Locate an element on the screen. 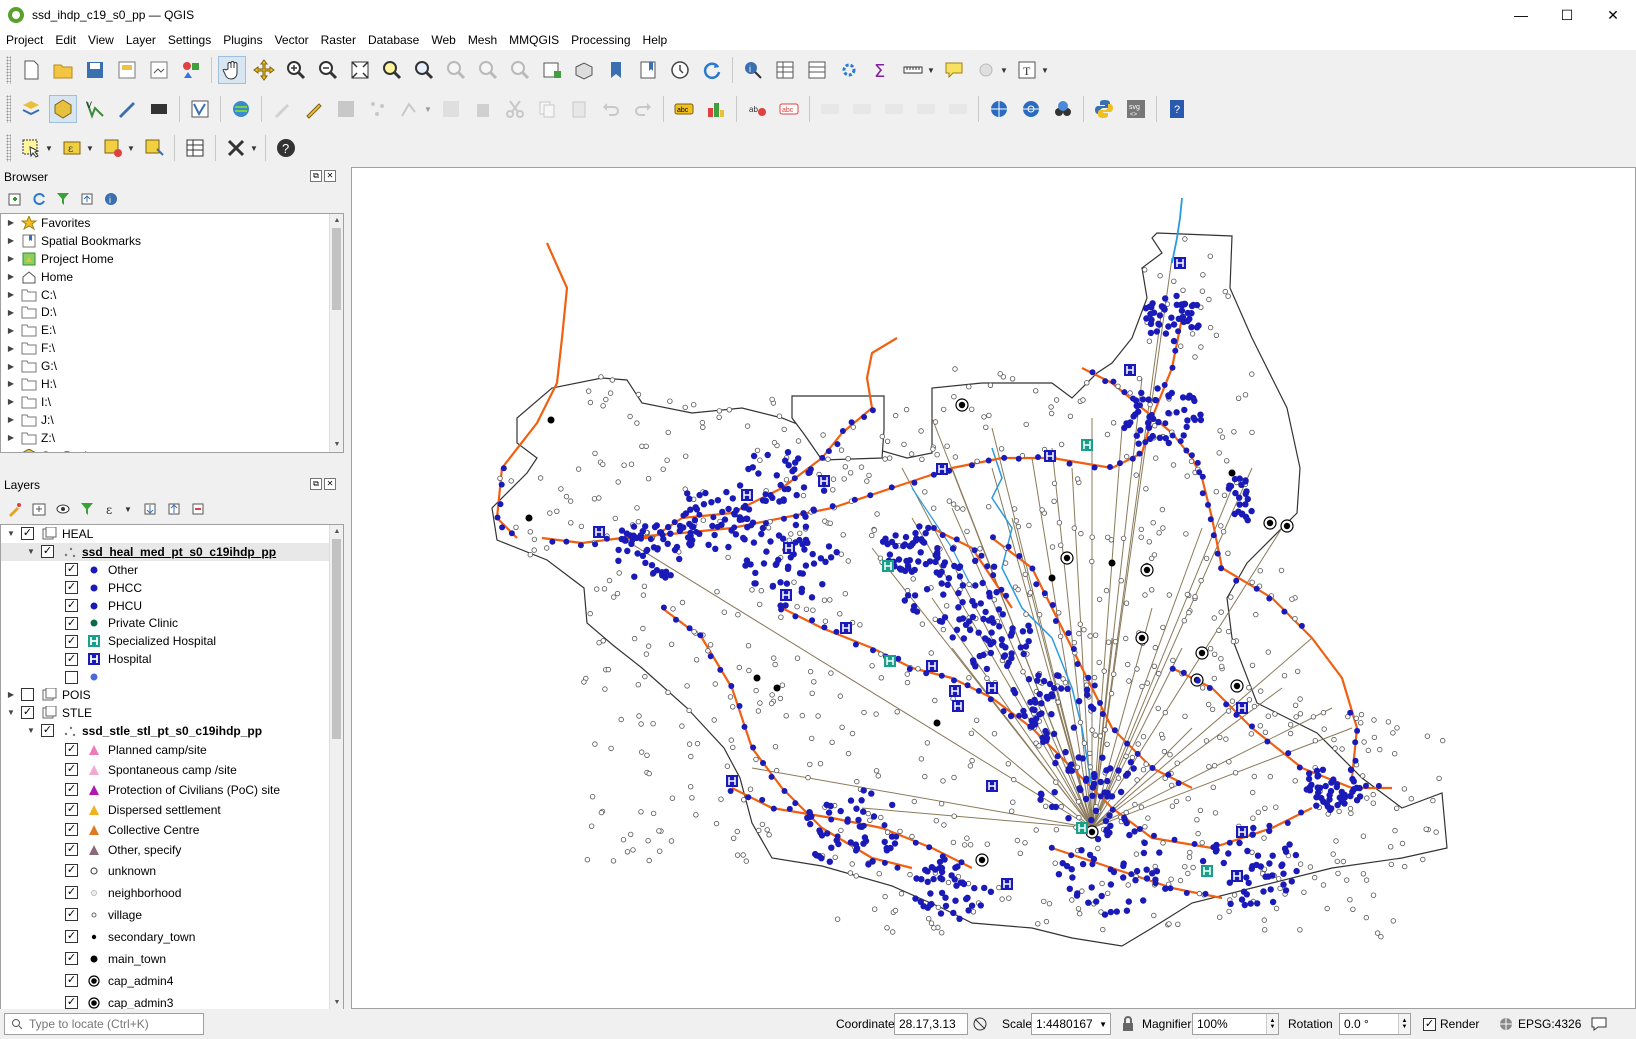 This screenshot has width=1636, height=1039. layout-manager-icon is located at coordinates (159, 70).